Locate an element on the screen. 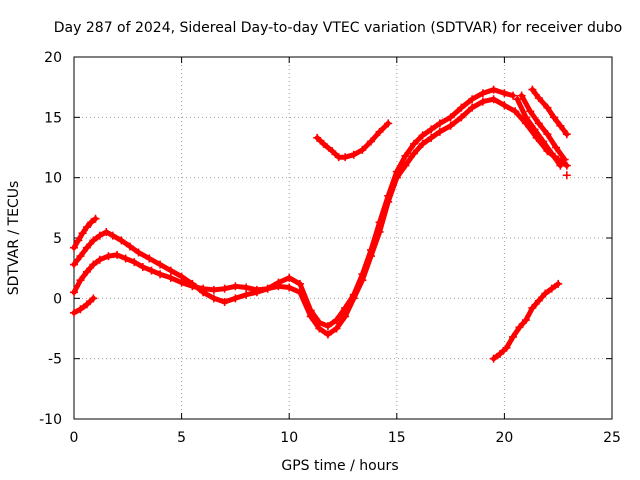  x-tick-label: 15 is located at coordinates (397, 438).